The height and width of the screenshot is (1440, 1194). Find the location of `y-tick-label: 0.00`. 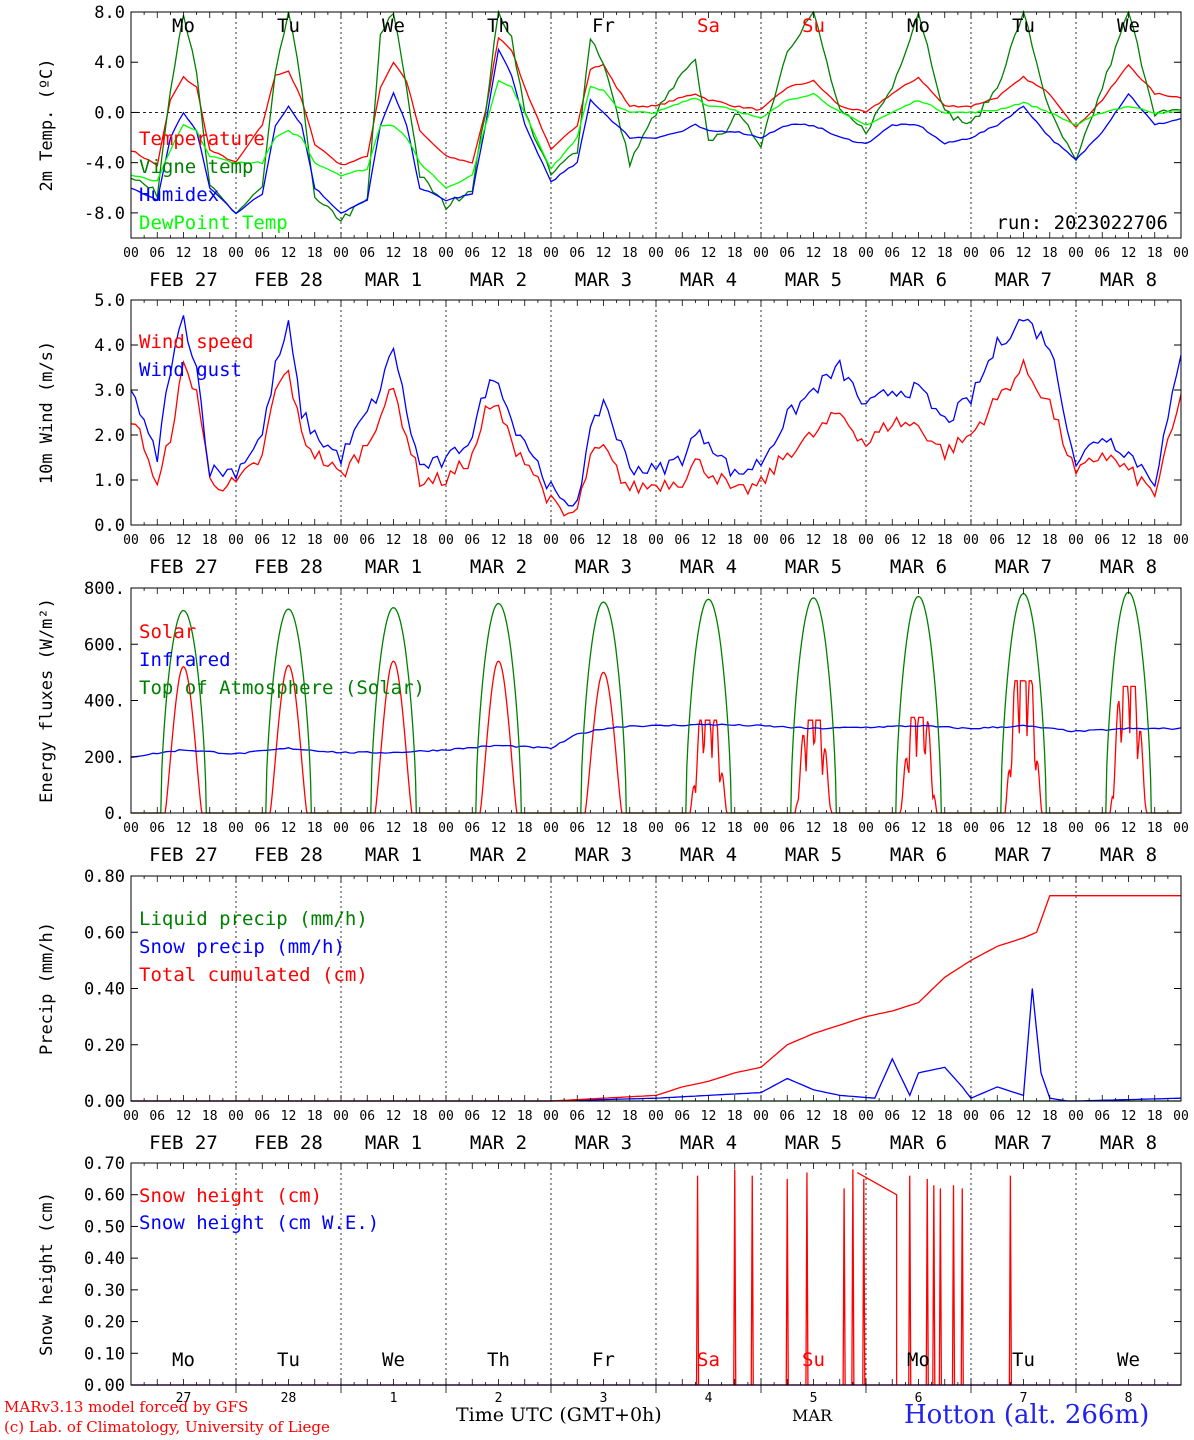

y-tick-label: 0.00 is located at coordinates (104, 1102).